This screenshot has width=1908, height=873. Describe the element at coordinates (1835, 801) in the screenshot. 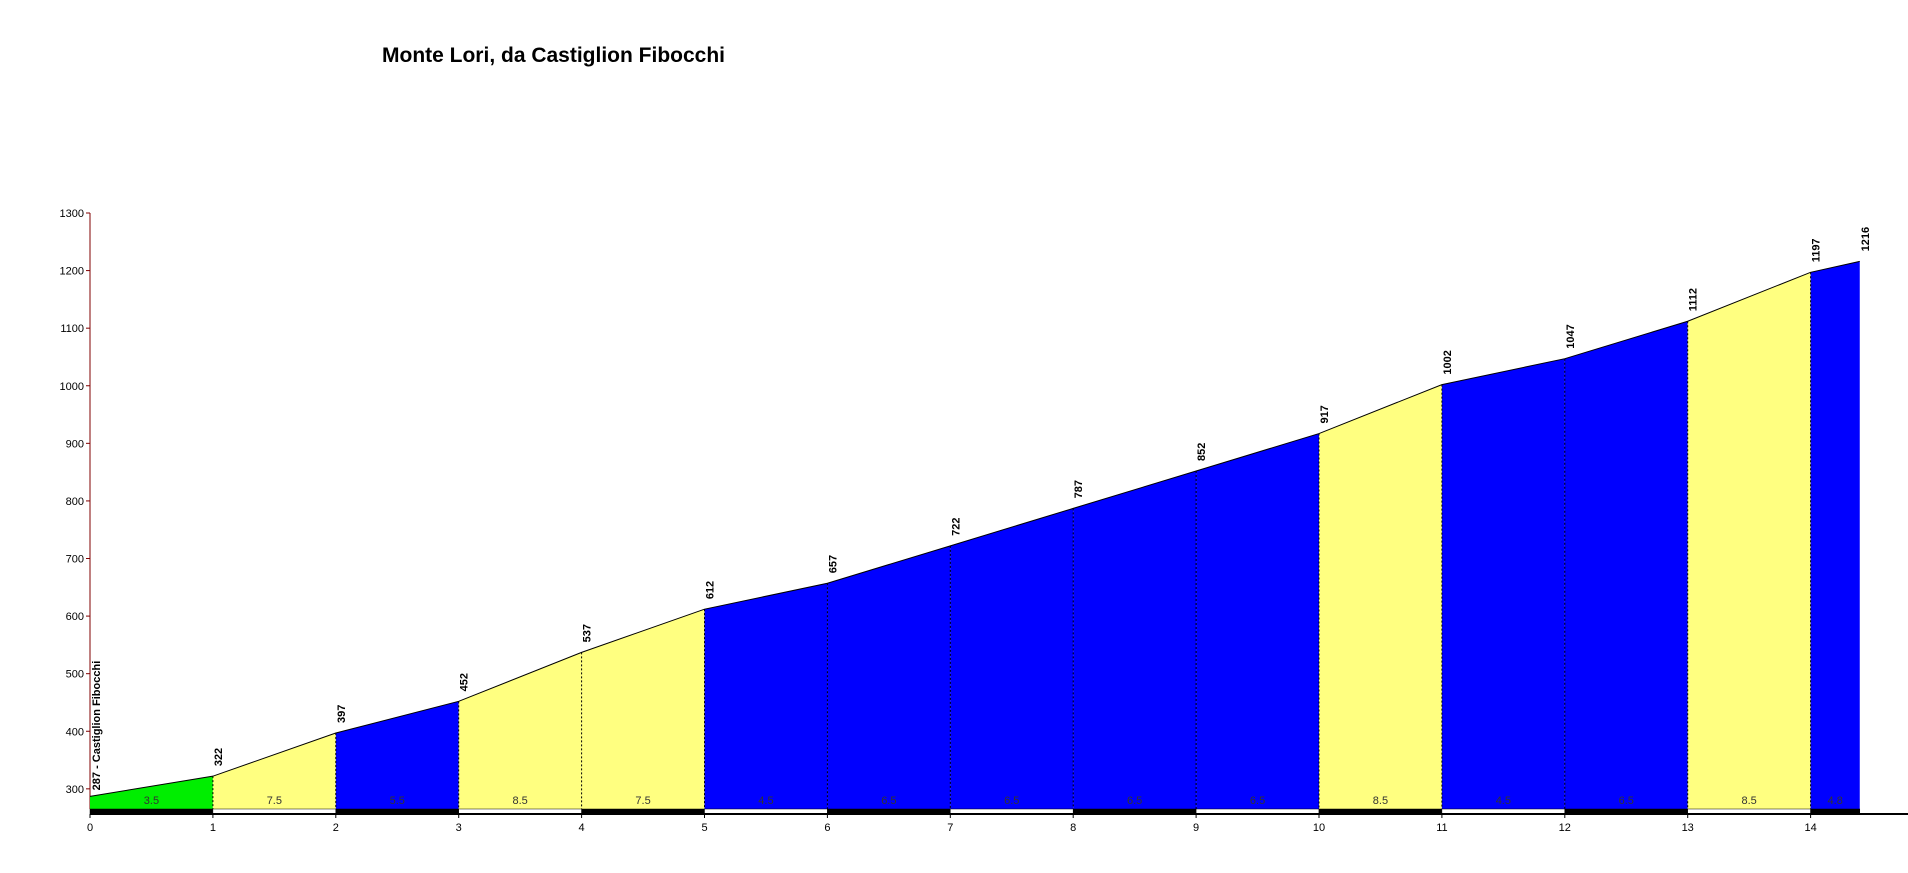

I see `gradient-label: 4.8` at that location.